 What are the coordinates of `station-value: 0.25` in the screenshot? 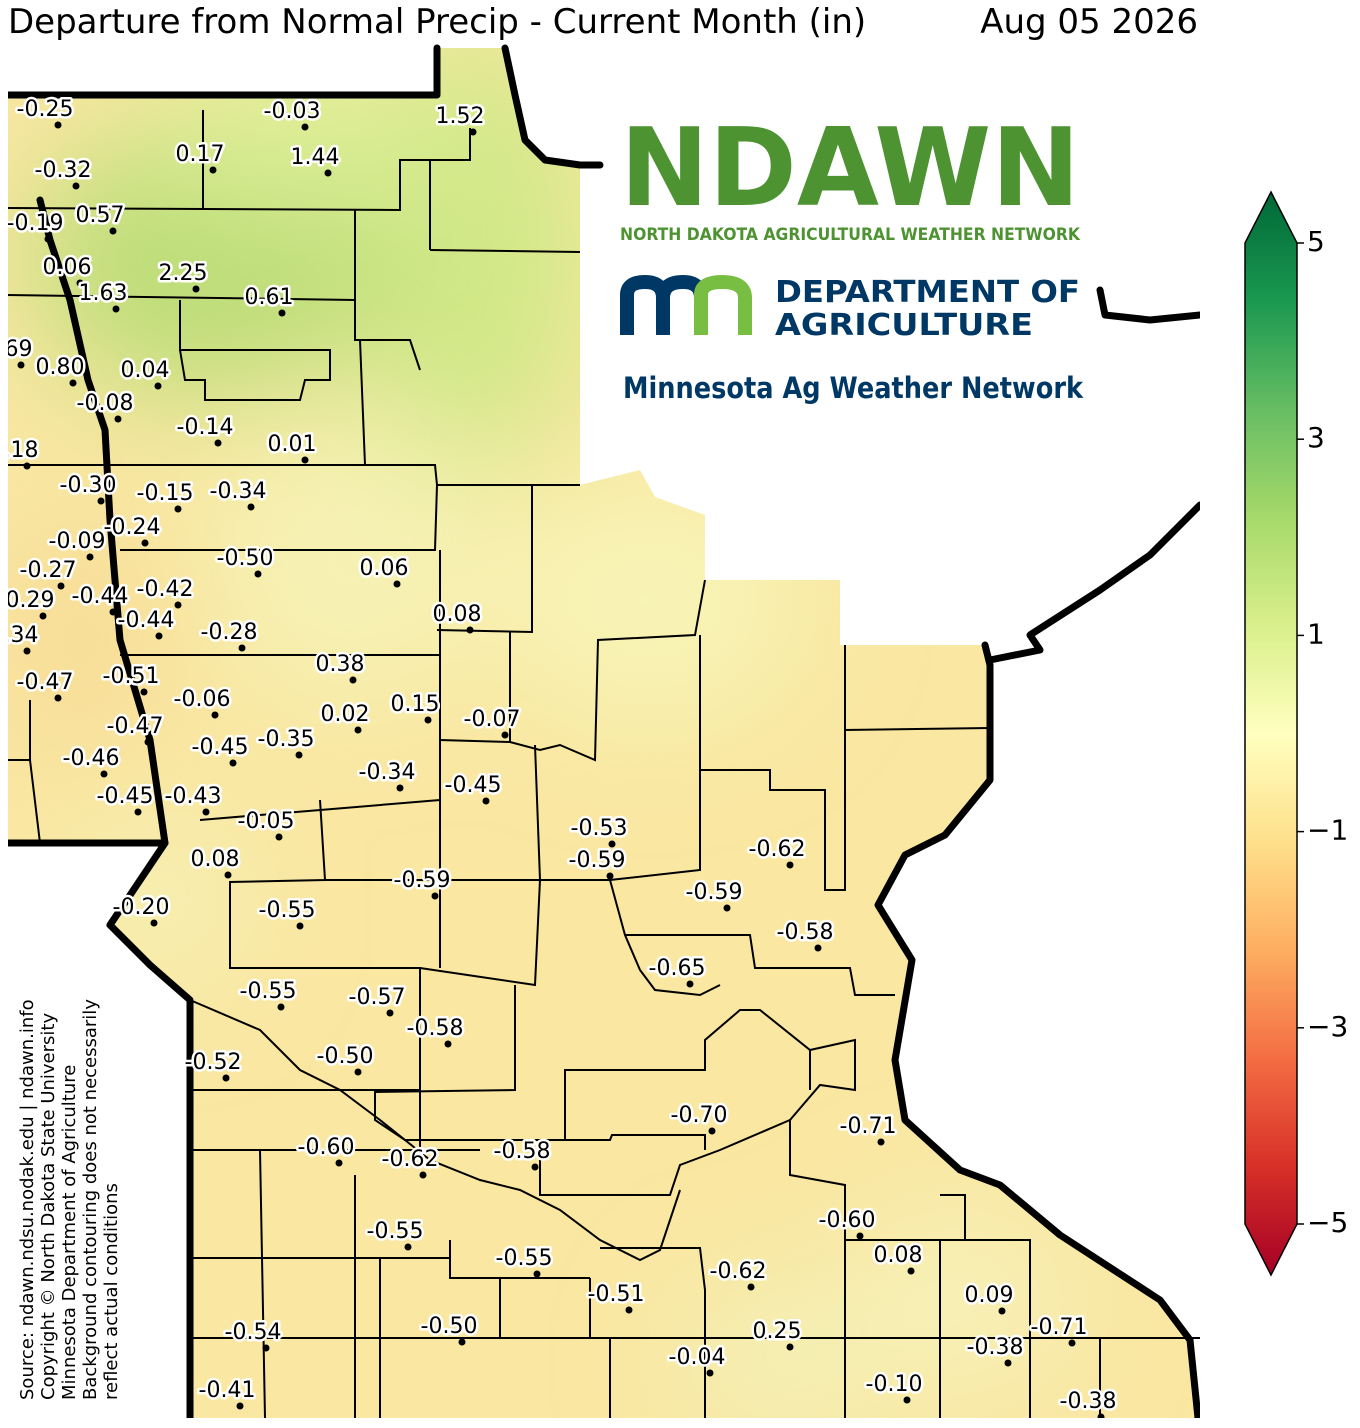 It's located at (777, 1331).